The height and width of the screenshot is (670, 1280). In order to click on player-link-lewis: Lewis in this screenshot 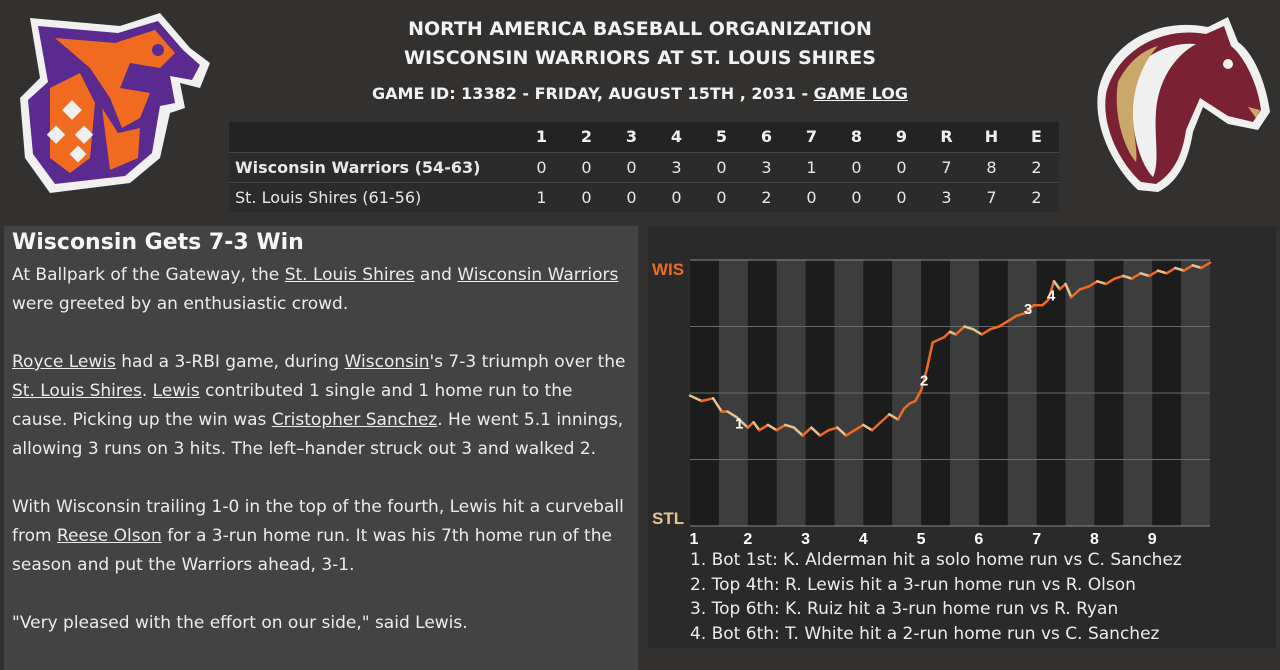, I will do `click(176, 391)`.